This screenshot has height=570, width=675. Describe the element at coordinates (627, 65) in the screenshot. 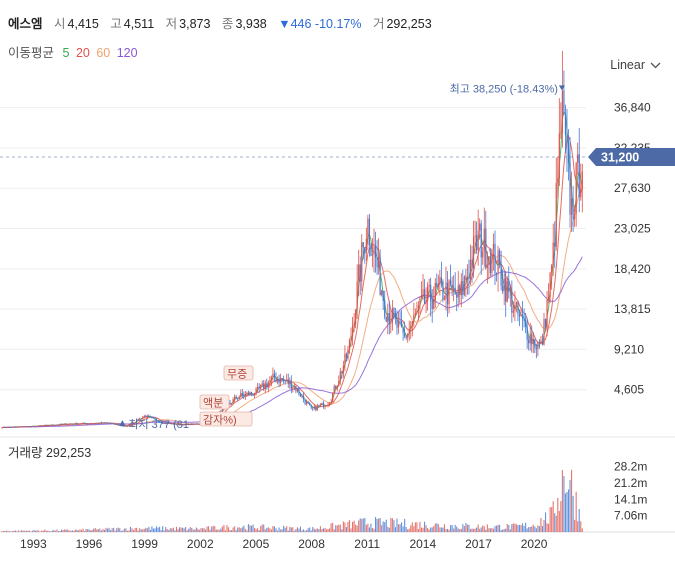

I see `scale-mode-label: Linear` at that location.